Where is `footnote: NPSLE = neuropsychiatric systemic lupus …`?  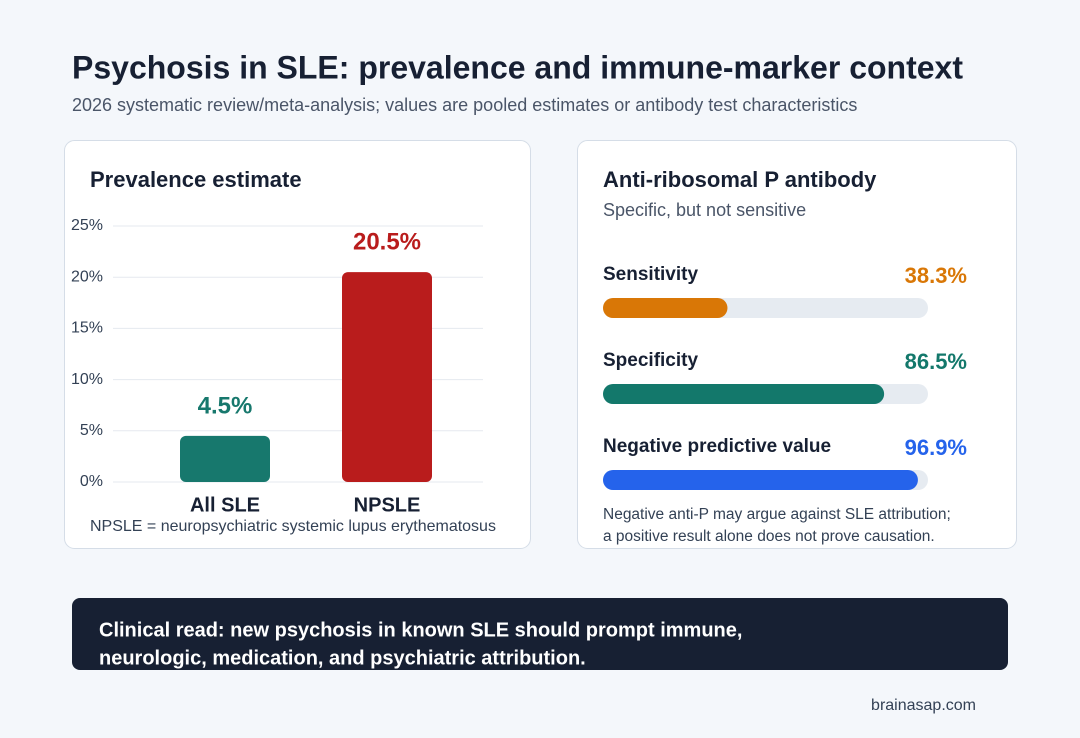
footnote: NPSLE = neuropsychiatric systemic lupus … is located at coordinates (293, 526).